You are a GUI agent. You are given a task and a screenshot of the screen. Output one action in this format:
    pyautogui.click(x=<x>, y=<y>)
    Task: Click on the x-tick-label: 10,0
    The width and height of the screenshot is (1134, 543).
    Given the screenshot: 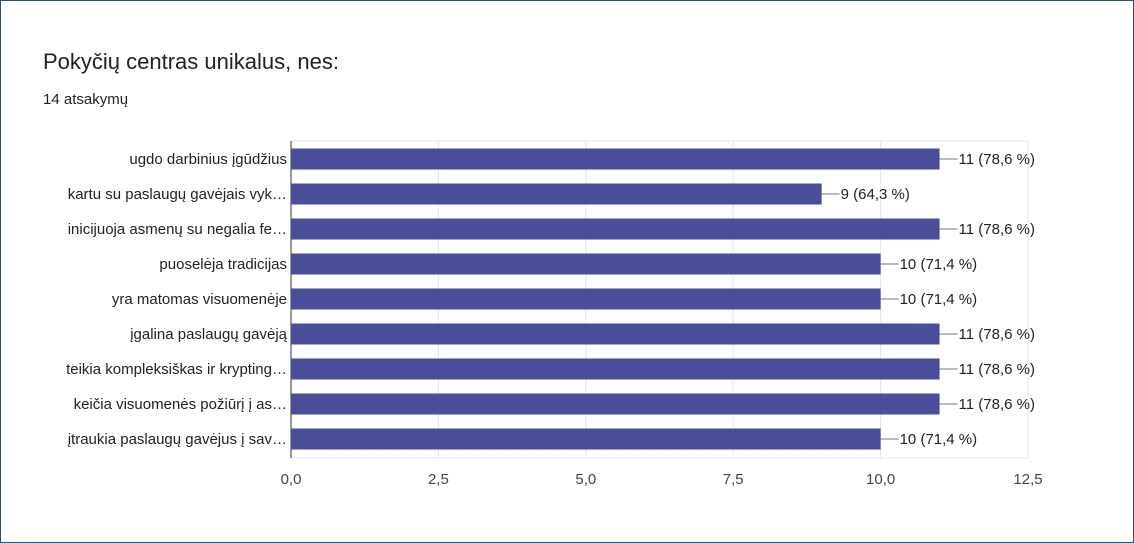 What is the action you would take?
    pyautogui.click(x=880, y=479)
    